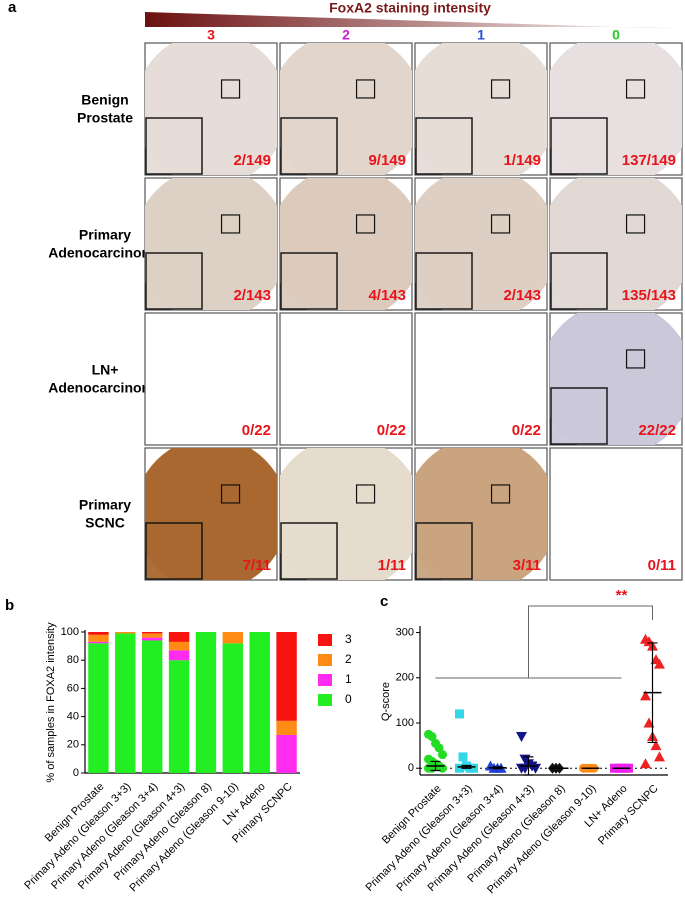 The height and width of the screenshot is (916, 685). I want to click on row-label: Prostate, so click(105, 118).